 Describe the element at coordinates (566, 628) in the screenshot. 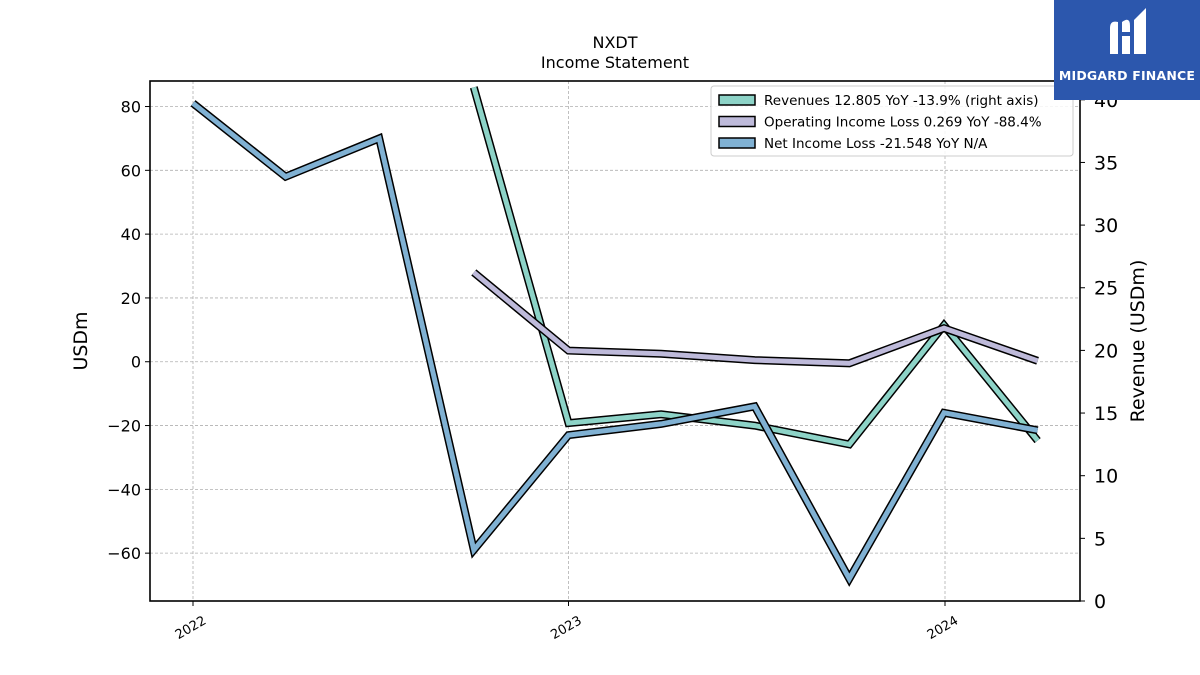

I see `x-tick-label: 2023` at that location.